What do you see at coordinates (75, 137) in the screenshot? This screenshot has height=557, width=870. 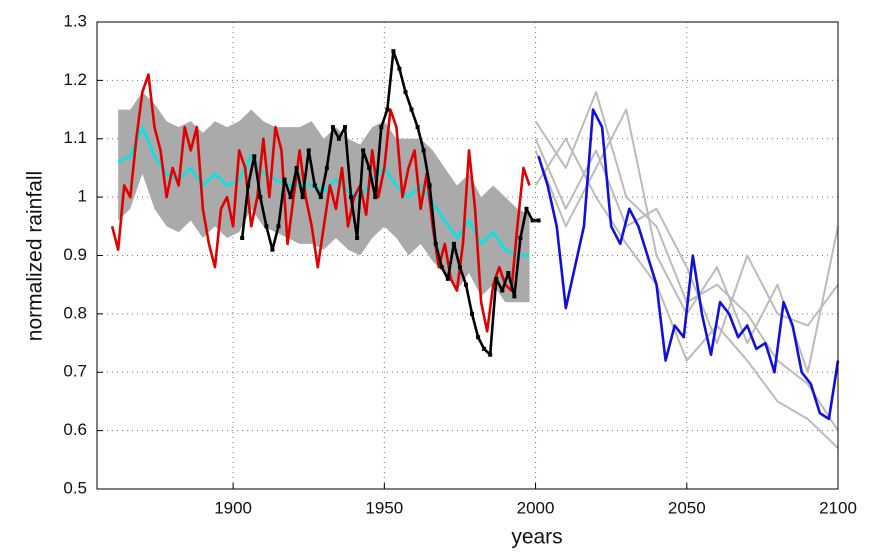 I see `y-tick-label: 1.1` at bounding box center [75, 137].